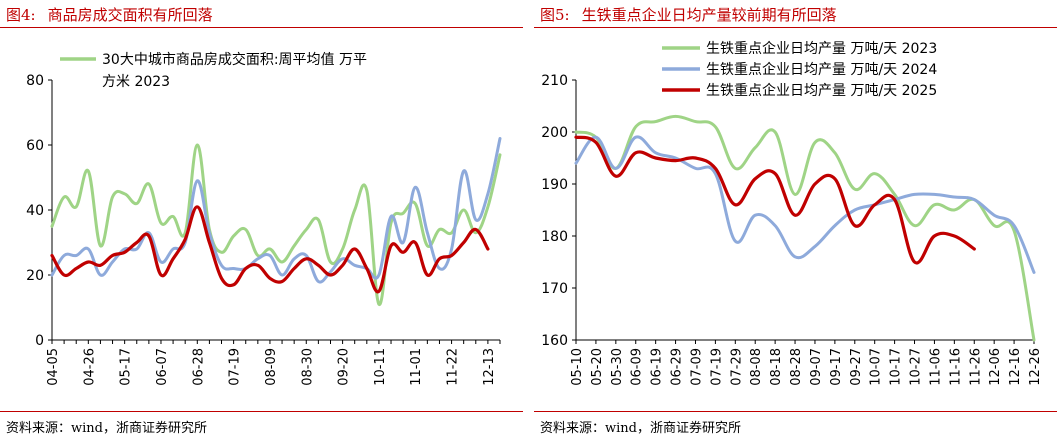  Describe the element at coordinates (261, 27) in the screenshot. I see `figure-4-top-rule` at that location.